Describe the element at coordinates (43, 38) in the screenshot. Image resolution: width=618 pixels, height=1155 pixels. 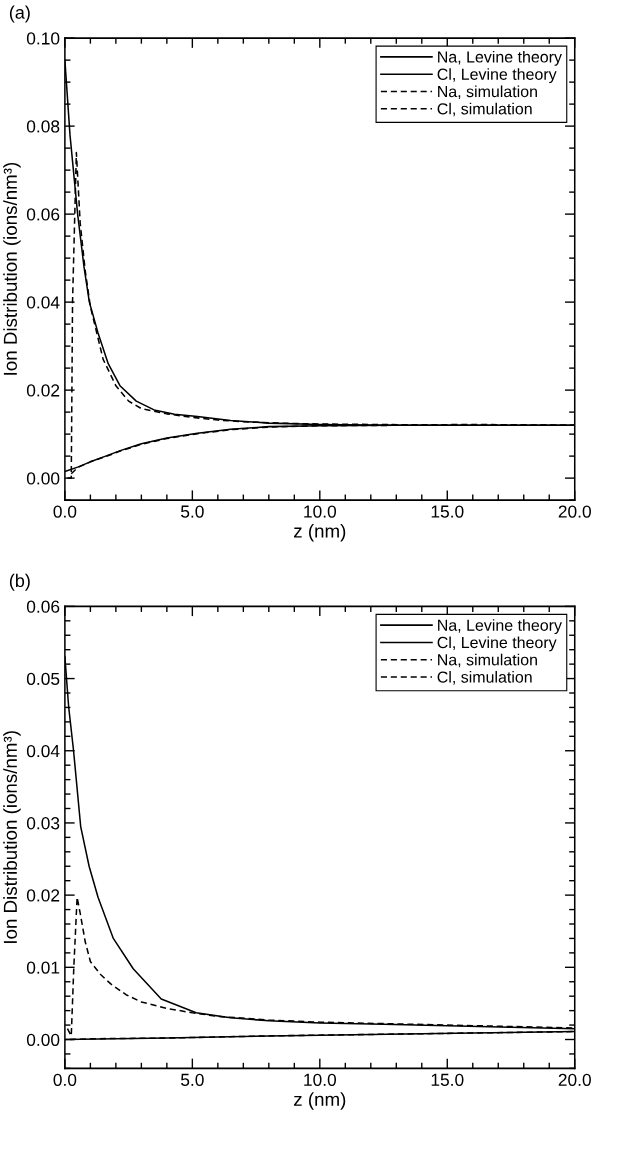
I see `y-tick-label: 0.10` at that location.